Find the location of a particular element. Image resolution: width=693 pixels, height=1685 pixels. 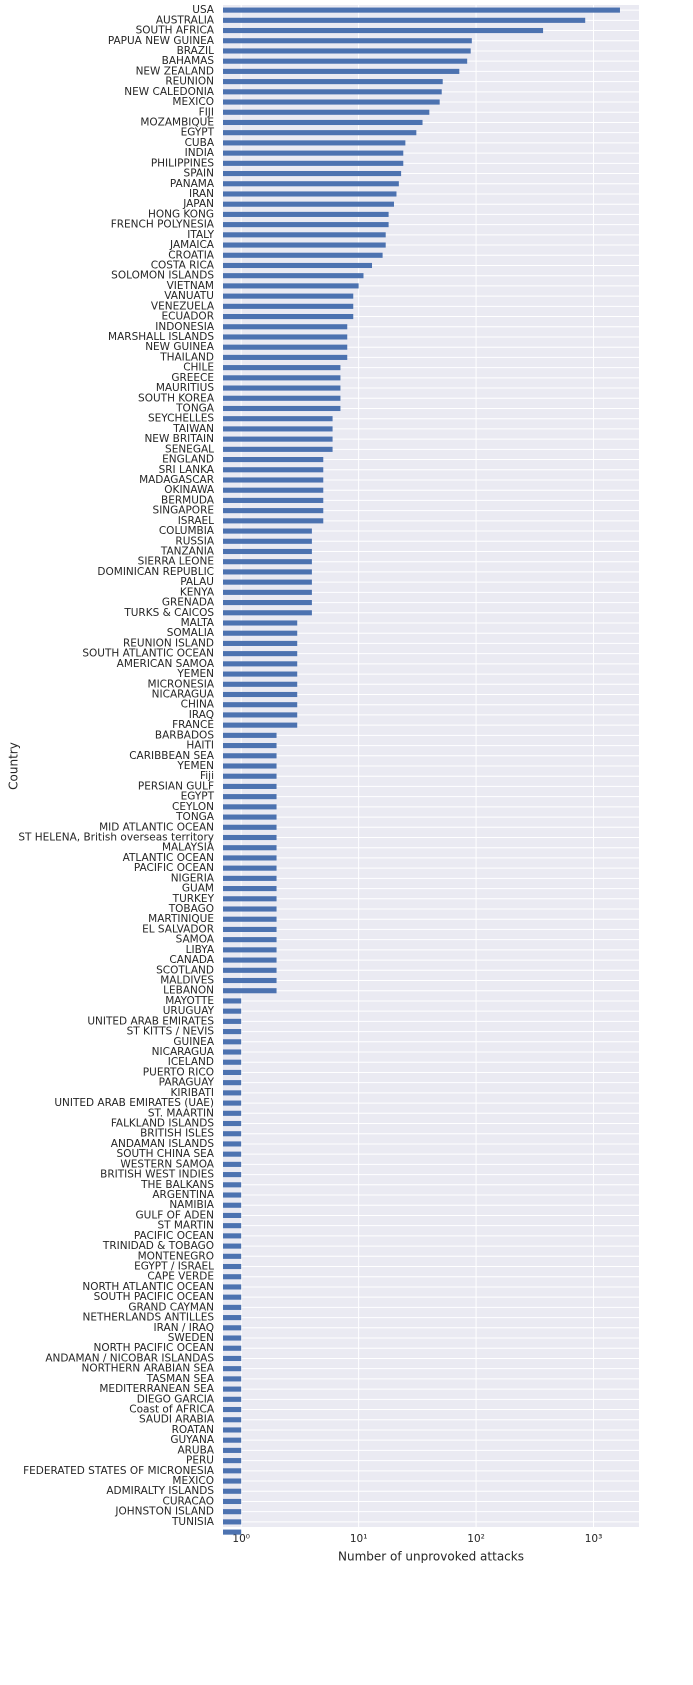

y-tick-label: ANDAMAN ISLANDS is located at coordinates (163, 1144).